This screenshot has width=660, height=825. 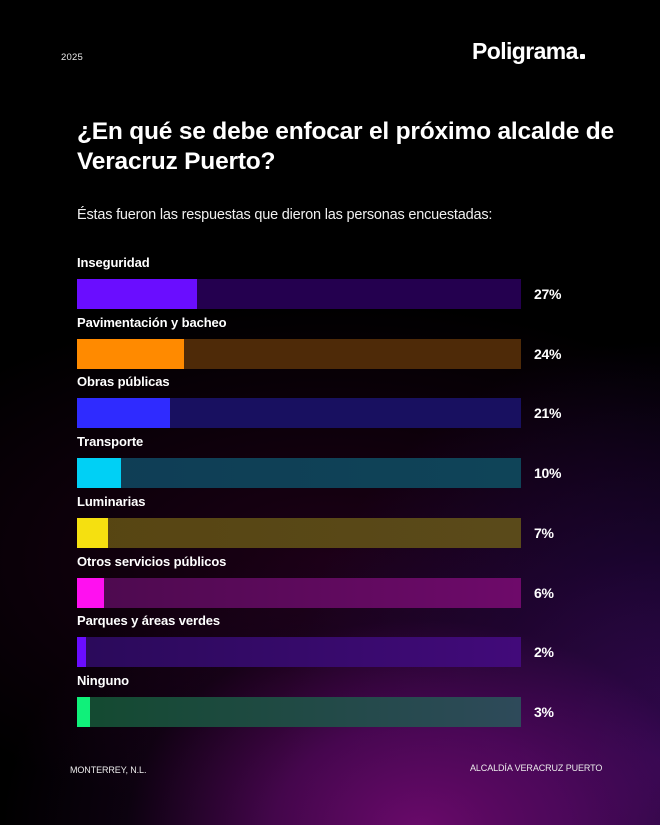 What do you see at coordinates (123, 382) in the screenshot?
I see `bar-label: Obras públicas` at bounding box center [123, 382].